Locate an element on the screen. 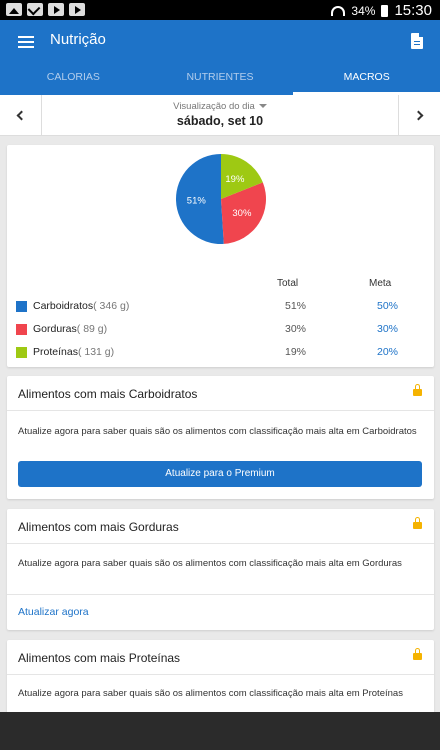 Image resolution: width=440 pixels, height=750 pixels. next-day-button is located at coordinates (419, 115).